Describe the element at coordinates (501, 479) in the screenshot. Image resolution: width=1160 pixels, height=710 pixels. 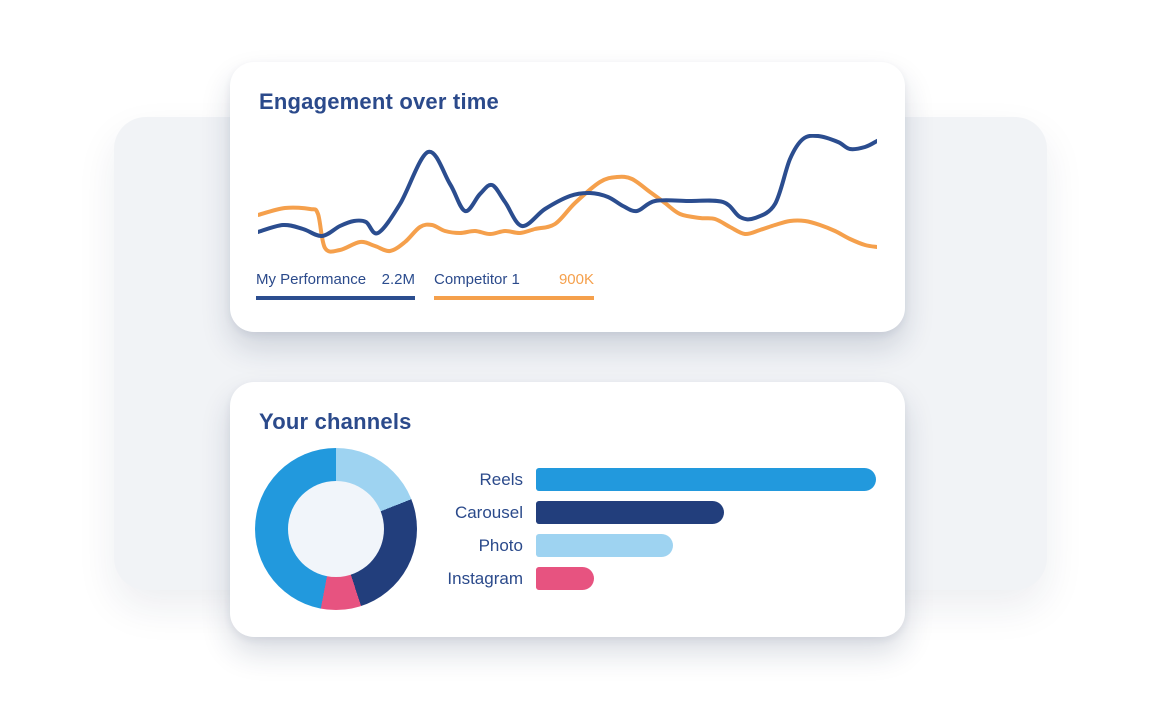
I see `channel-label: Reels` at that location.